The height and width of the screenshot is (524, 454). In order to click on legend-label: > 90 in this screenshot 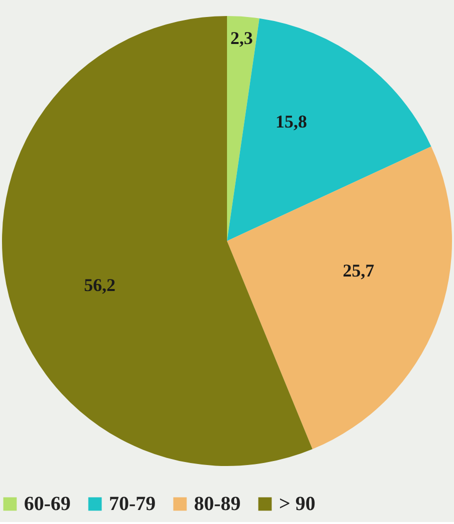, I will do `click(297, 504)`.